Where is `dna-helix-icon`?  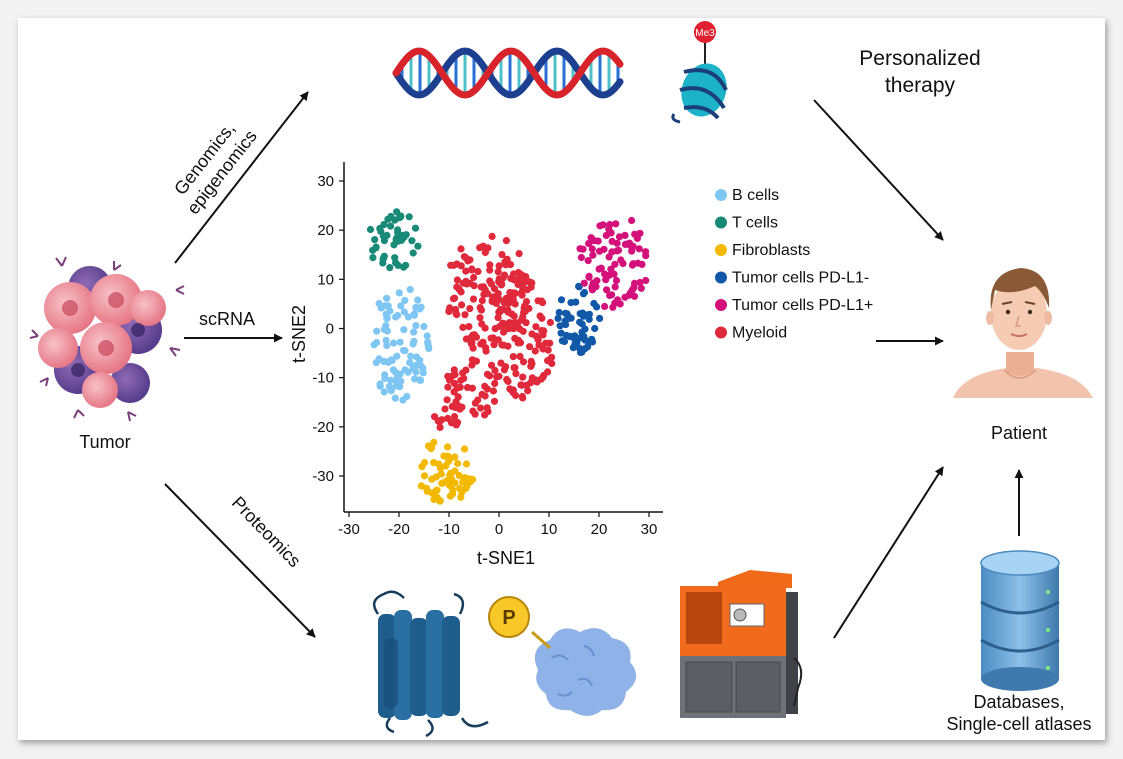
dna-helix-icon is located at coordinates (508, 73).